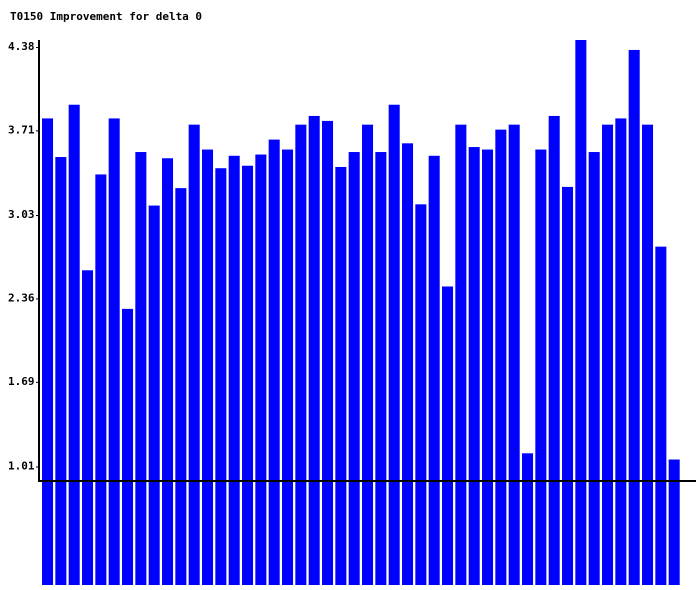  I want to click on chart-title: T0150 Improvement for delta 0, so click(106, 16).